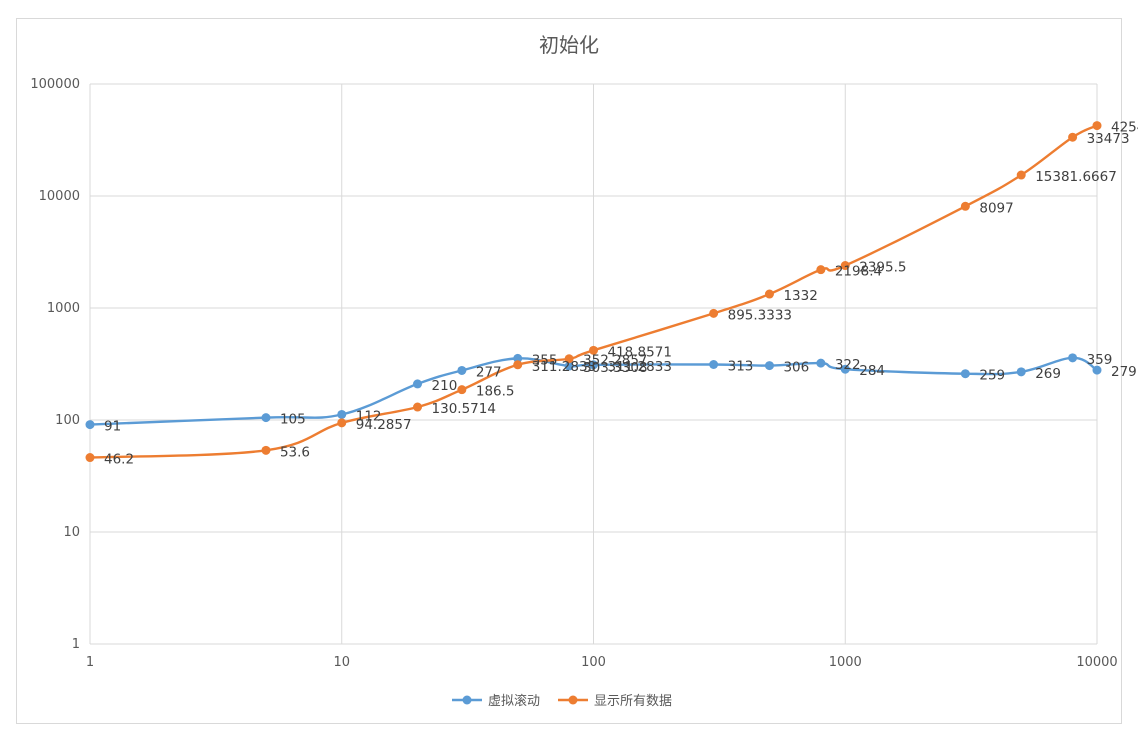  Describe the element at coordinates (996, 208) in the screenshot. I see `series-2-data-label: 8097` at that location.